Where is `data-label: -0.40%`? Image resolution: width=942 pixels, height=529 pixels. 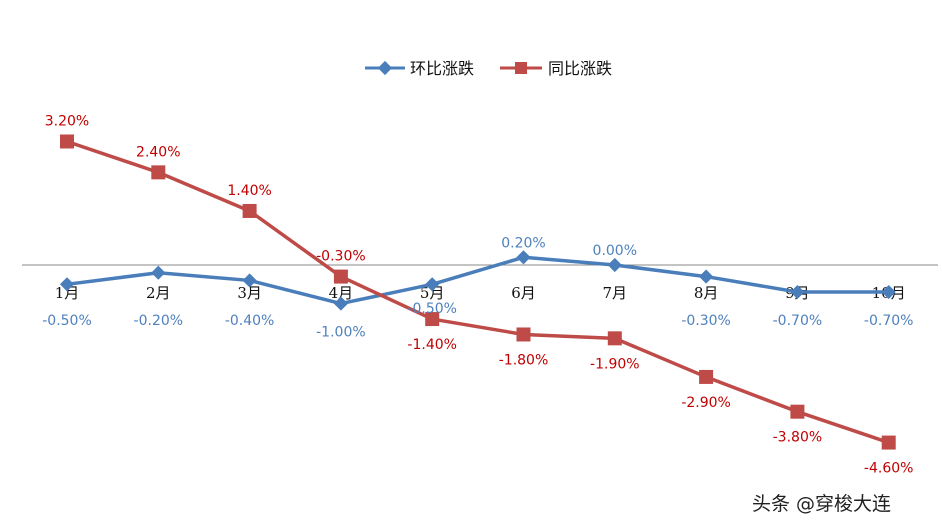 data-label: -0.40% is located at coordinates (250, 321).